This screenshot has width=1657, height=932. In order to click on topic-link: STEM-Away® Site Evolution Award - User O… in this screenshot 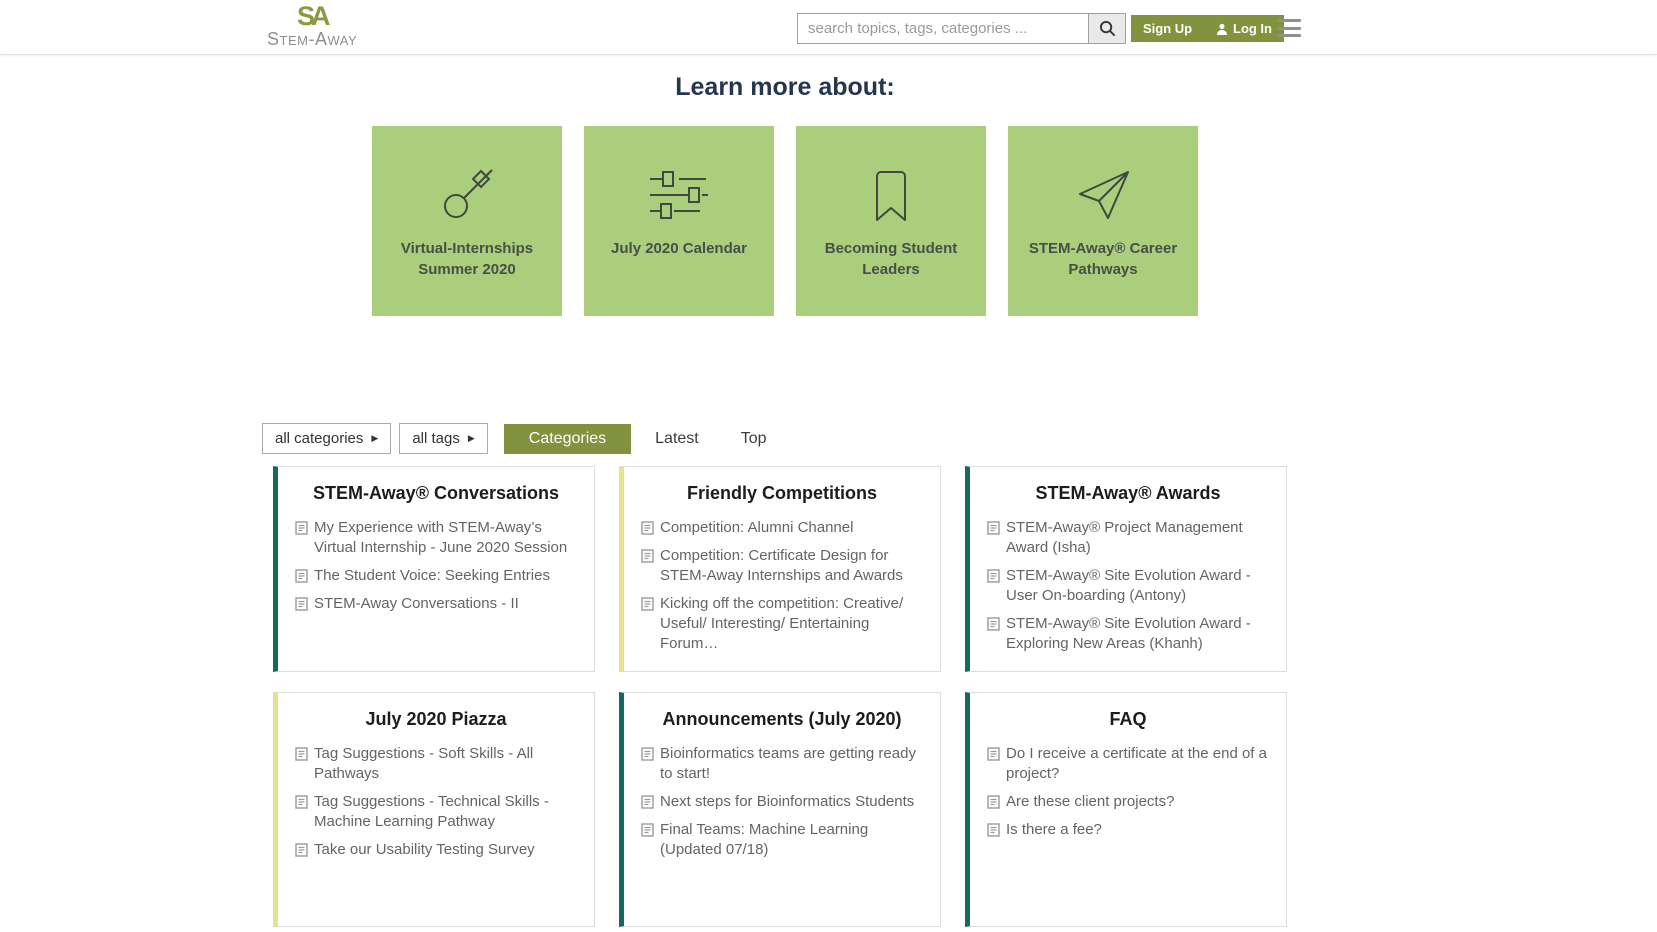, I will do `click(1130, 586)`.